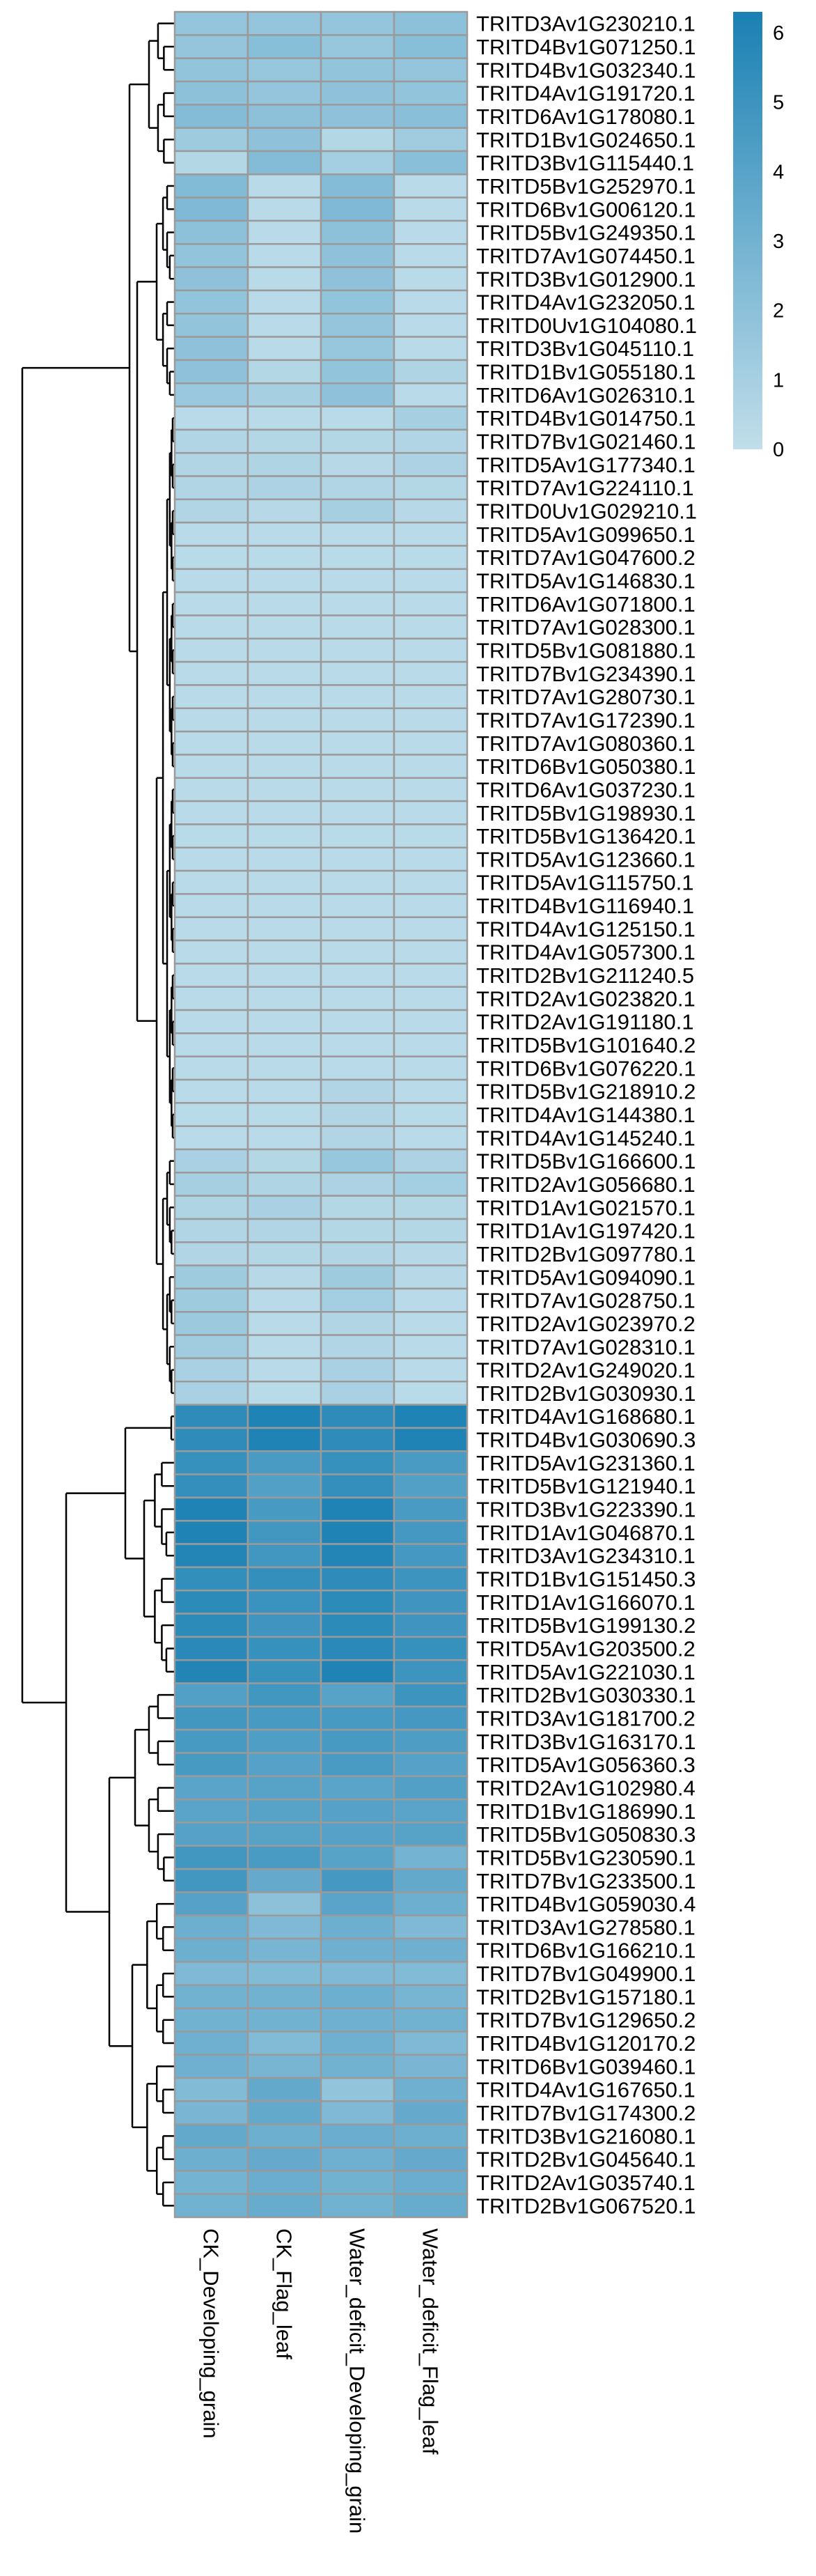 The width and height of the screenshot is (816, 2576). What do you see at coordinates (586, 1370) in the screenshot?
I see `row-label: TRITD2Av1G249020.1` at bounding box center [586, 1370].